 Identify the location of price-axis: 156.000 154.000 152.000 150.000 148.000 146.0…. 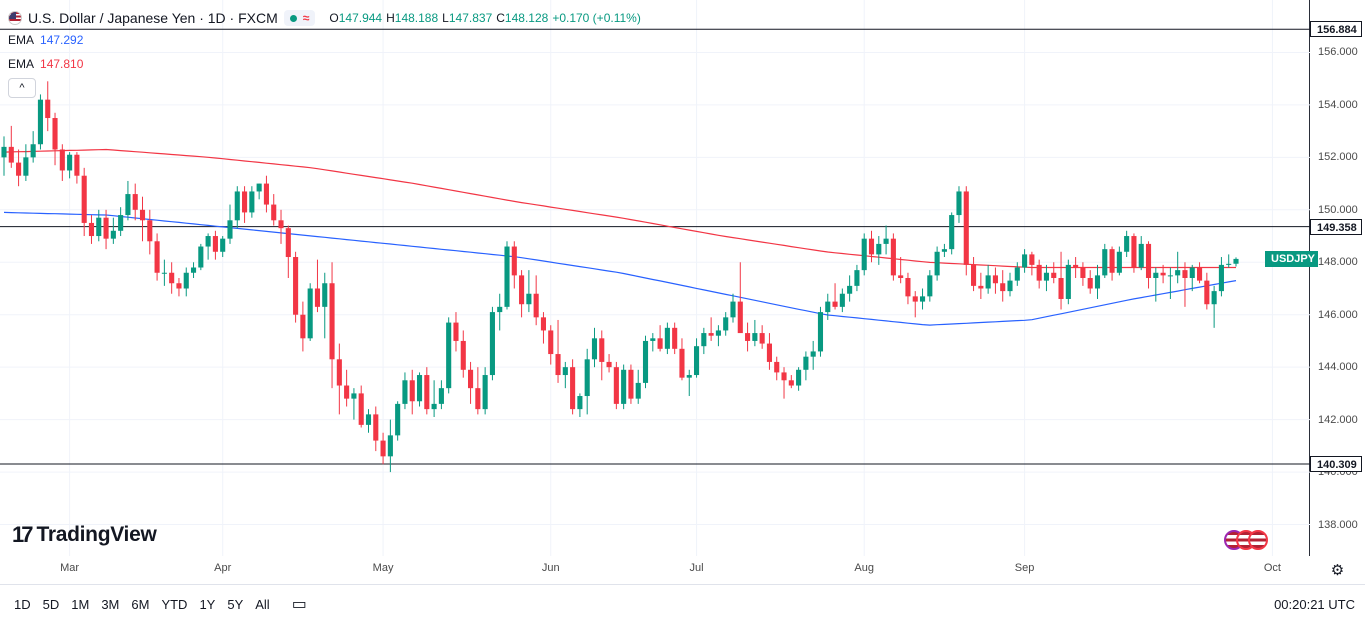
(1315, 278).